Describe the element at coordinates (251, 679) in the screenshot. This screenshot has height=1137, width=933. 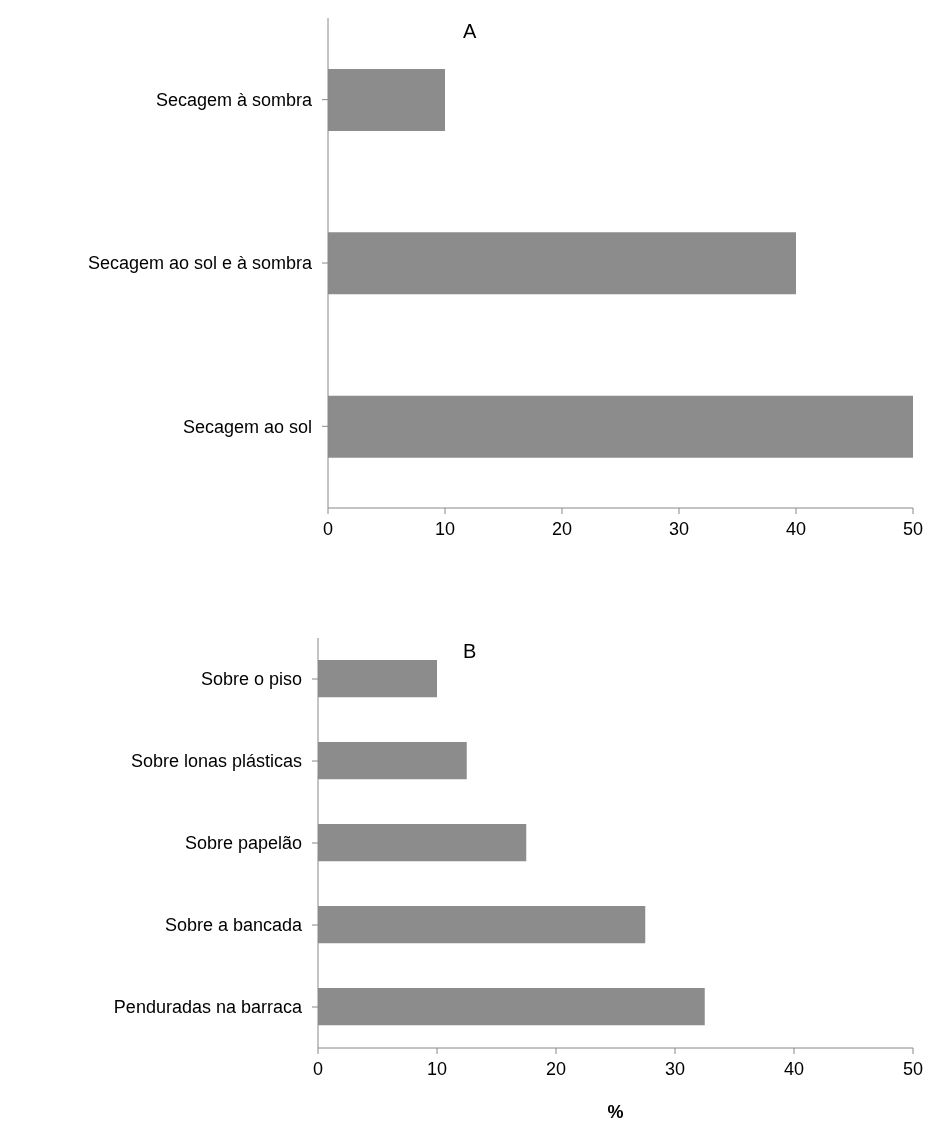
I see `y-tick-label: Sobre o piso` at that location.